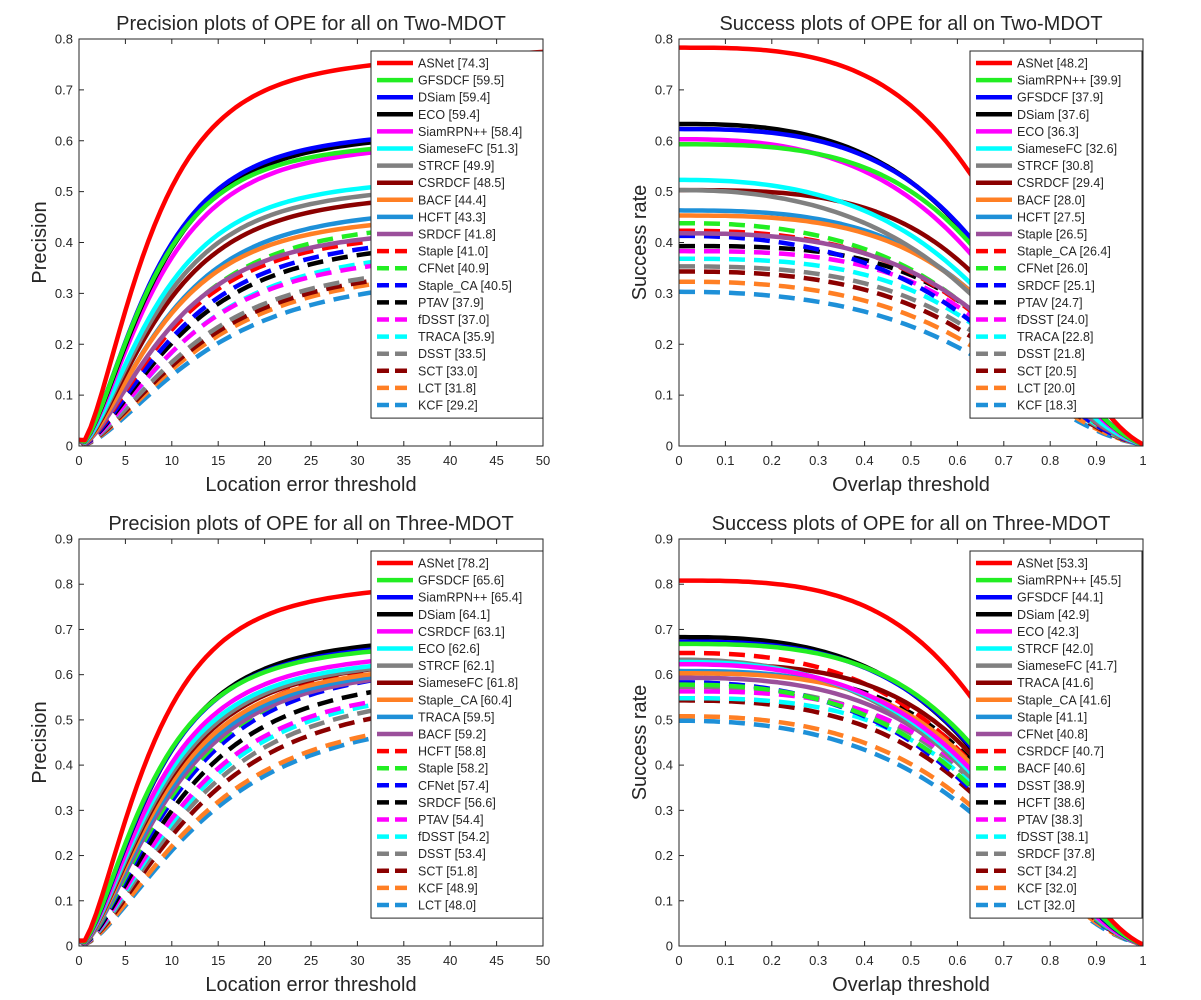  What do you see at coordinates (1052, 717) in the screenshot?
I see `legend-entry-staple-41-1: Staple [41.1]` at bounding box center [1052, 717].